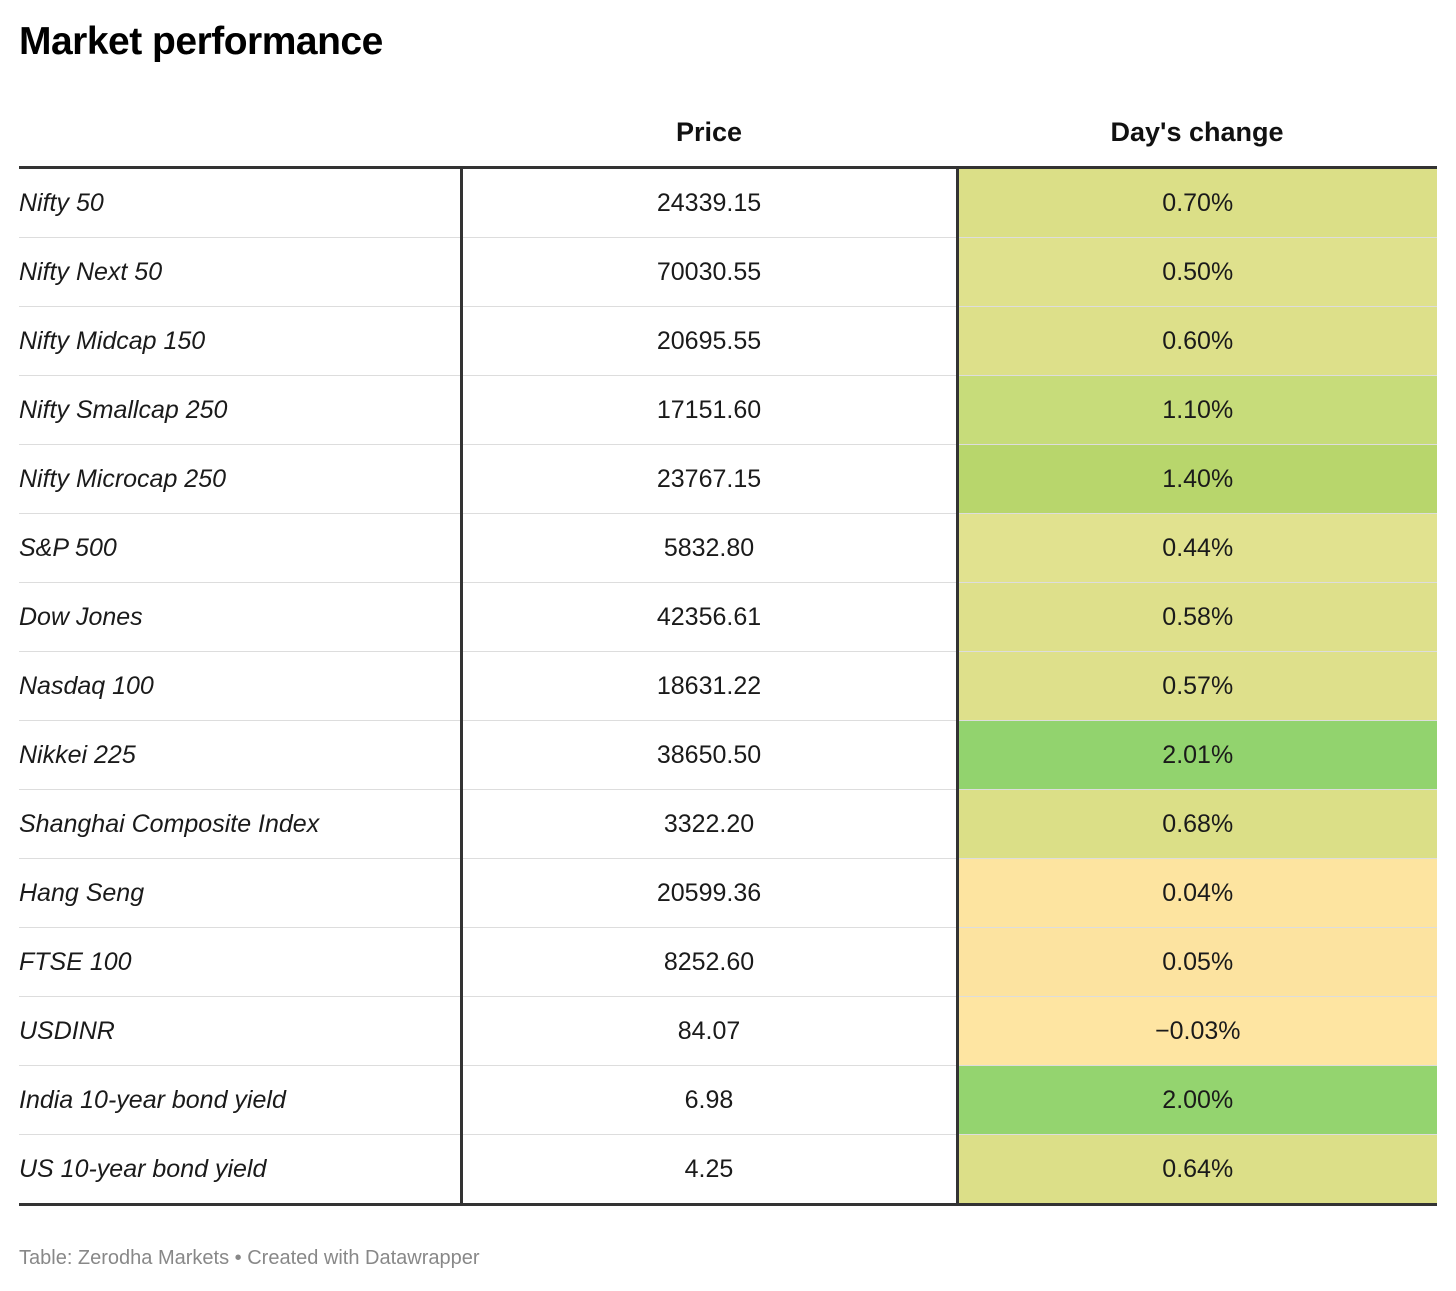  Describe the element at coordinates (1196, 617) in the screenshot. I see `day-change-cell: 0.58%` at that location.